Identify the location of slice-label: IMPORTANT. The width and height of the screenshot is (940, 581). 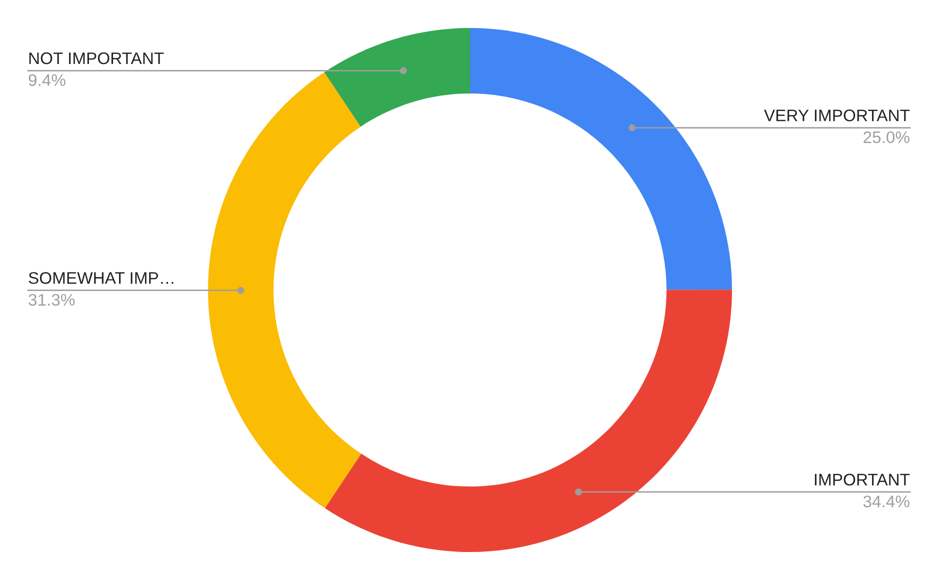
(862, 480).